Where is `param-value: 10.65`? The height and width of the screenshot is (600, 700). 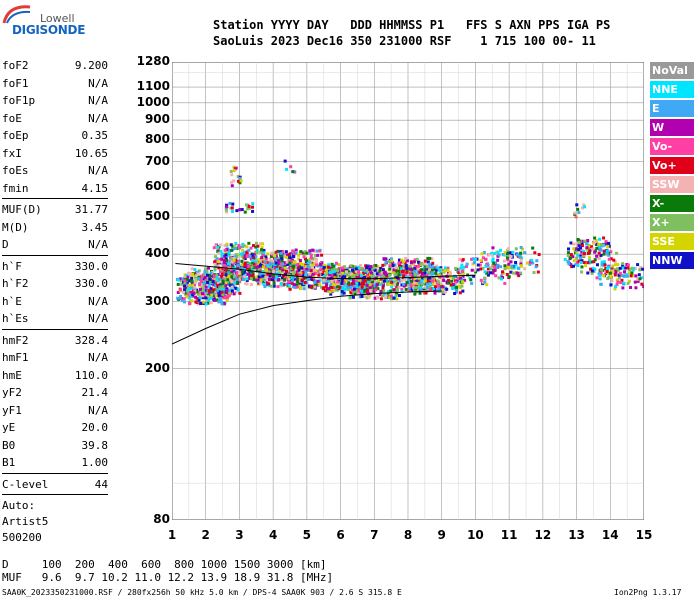
param-value: 10.65 is located at coordinates (91, 153).